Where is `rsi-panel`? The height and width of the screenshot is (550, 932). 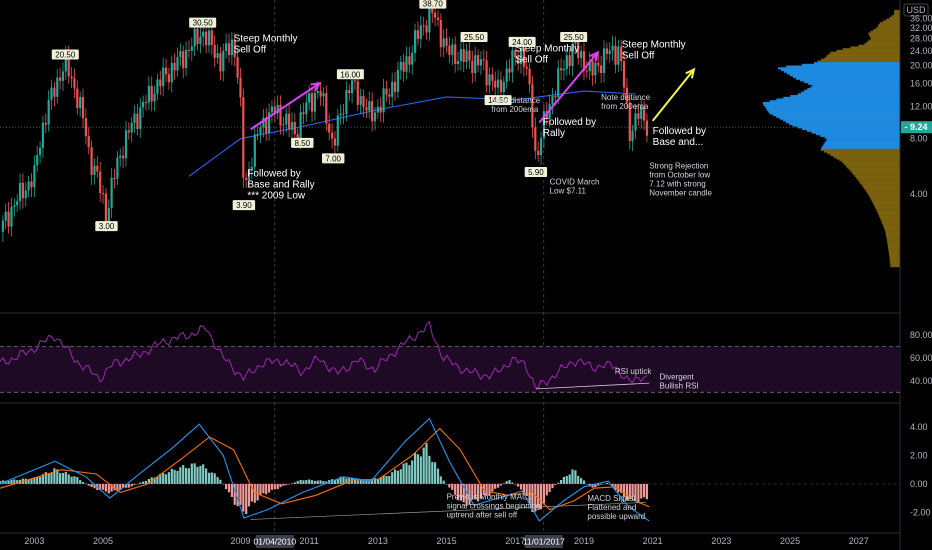
rsi-panel is located at coordinates (450, 356).